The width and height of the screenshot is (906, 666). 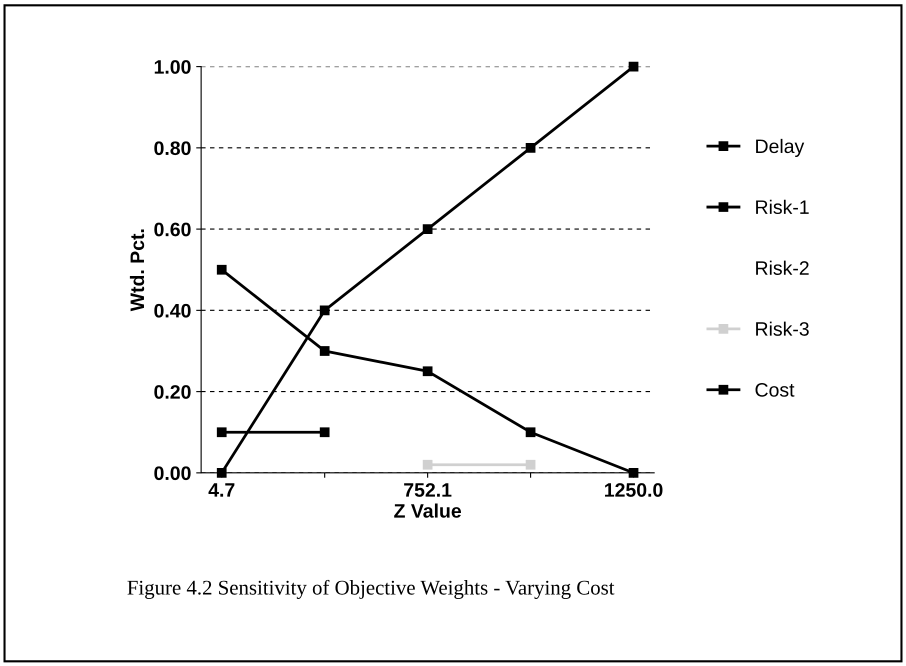 I want to click on y-tick-label: 0.40, so click(x=172, y=311).